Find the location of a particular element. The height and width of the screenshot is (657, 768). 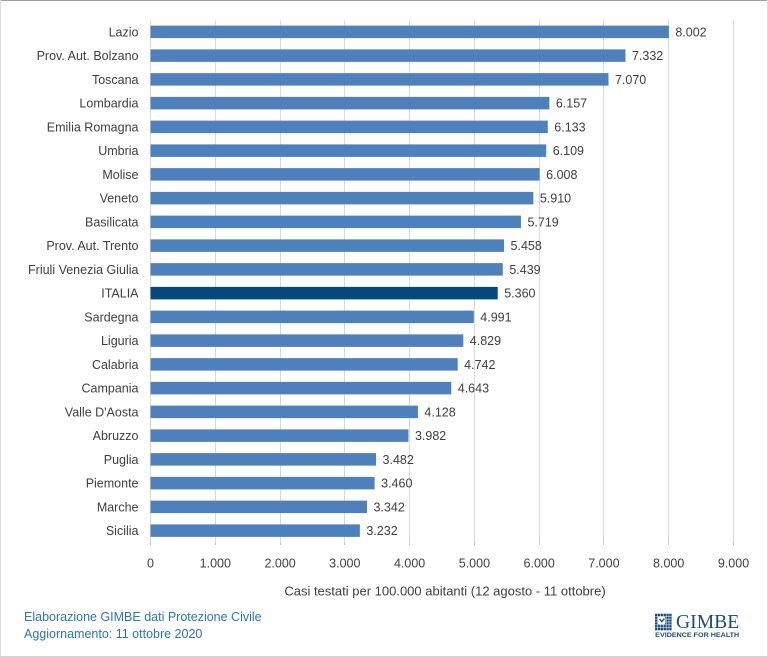

svg-text: 5.719 is located at coordinates (542, 222).